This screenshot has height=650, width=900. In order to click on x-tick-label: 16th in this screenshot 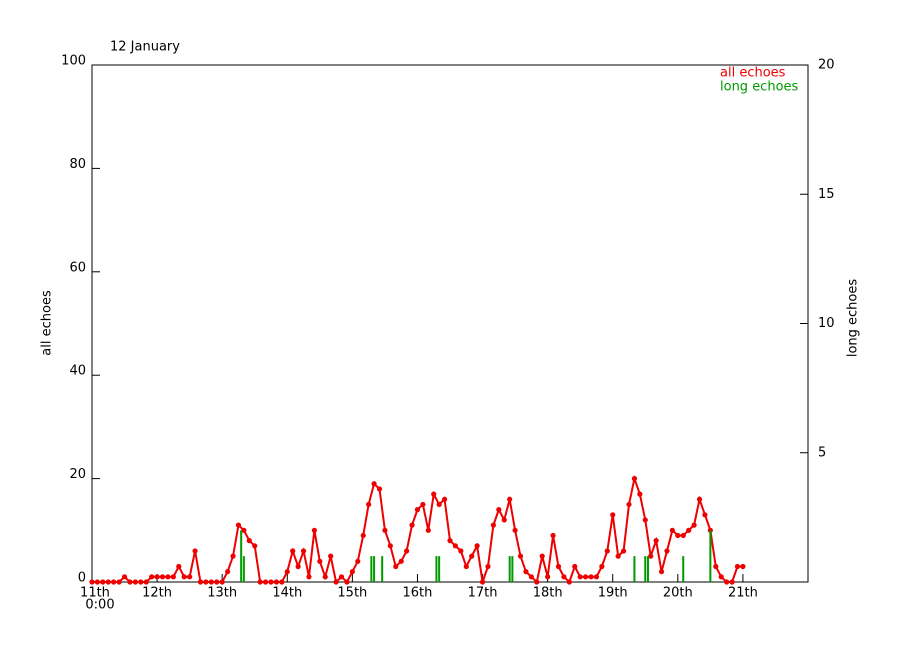, I will do `click(418, 593)`.